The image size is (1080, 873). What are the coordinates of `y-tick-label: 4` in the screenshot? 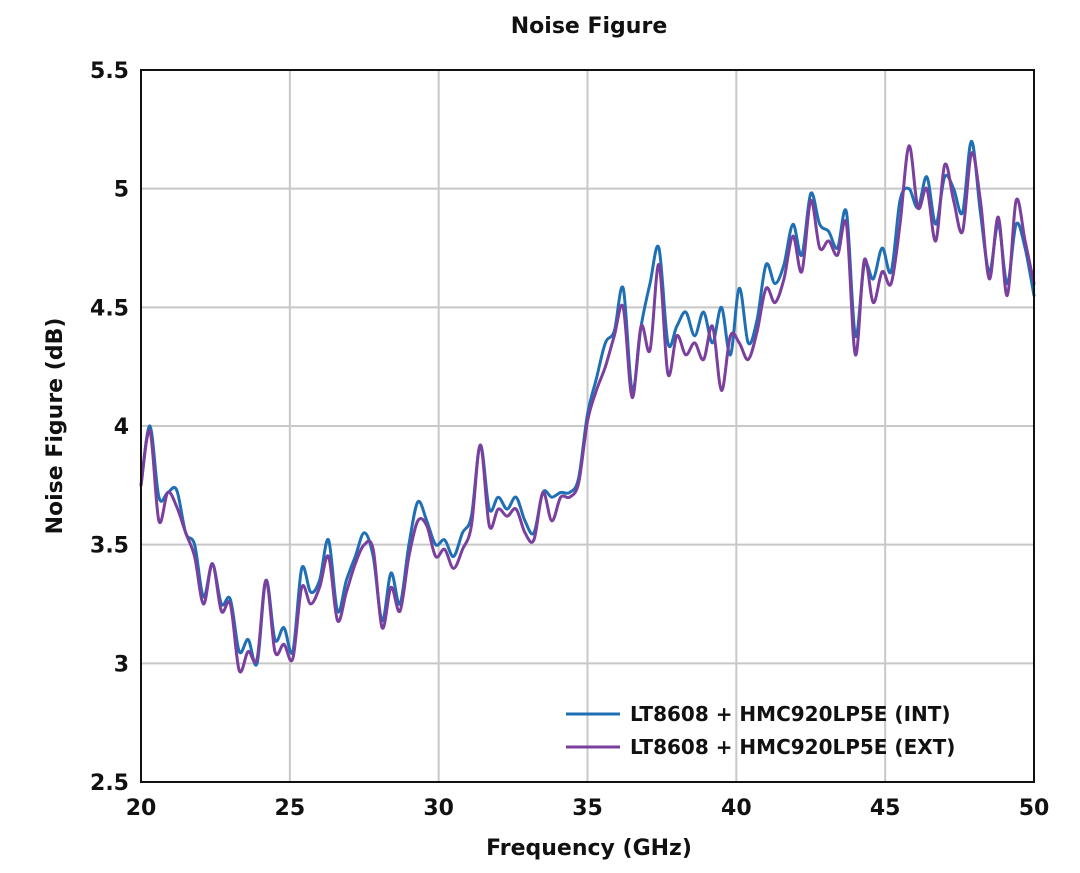 It's located at (121, 427).